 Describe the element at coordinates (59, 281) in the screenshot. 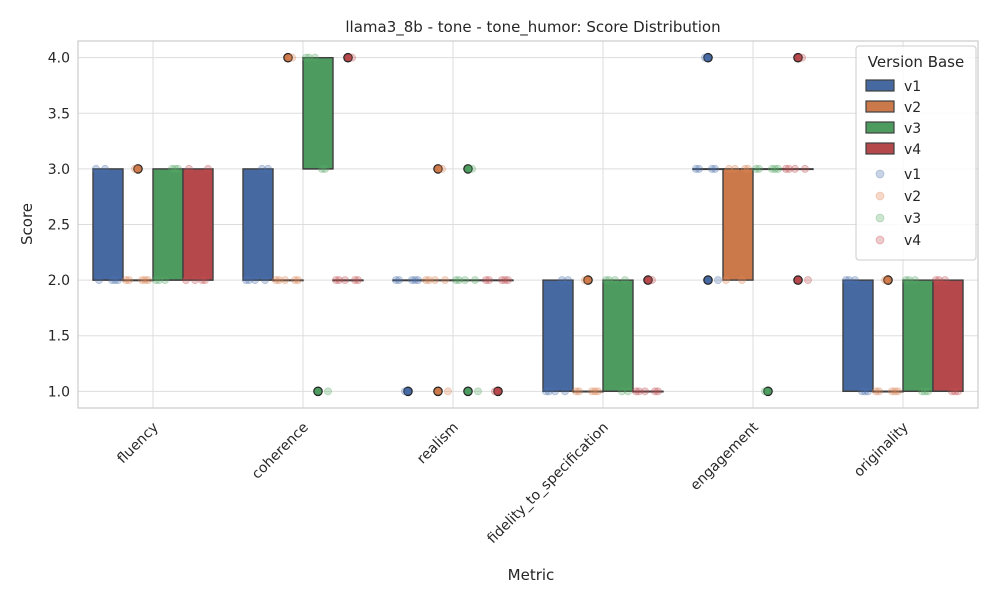

I see `y-tick-label: 2.0` at that location.